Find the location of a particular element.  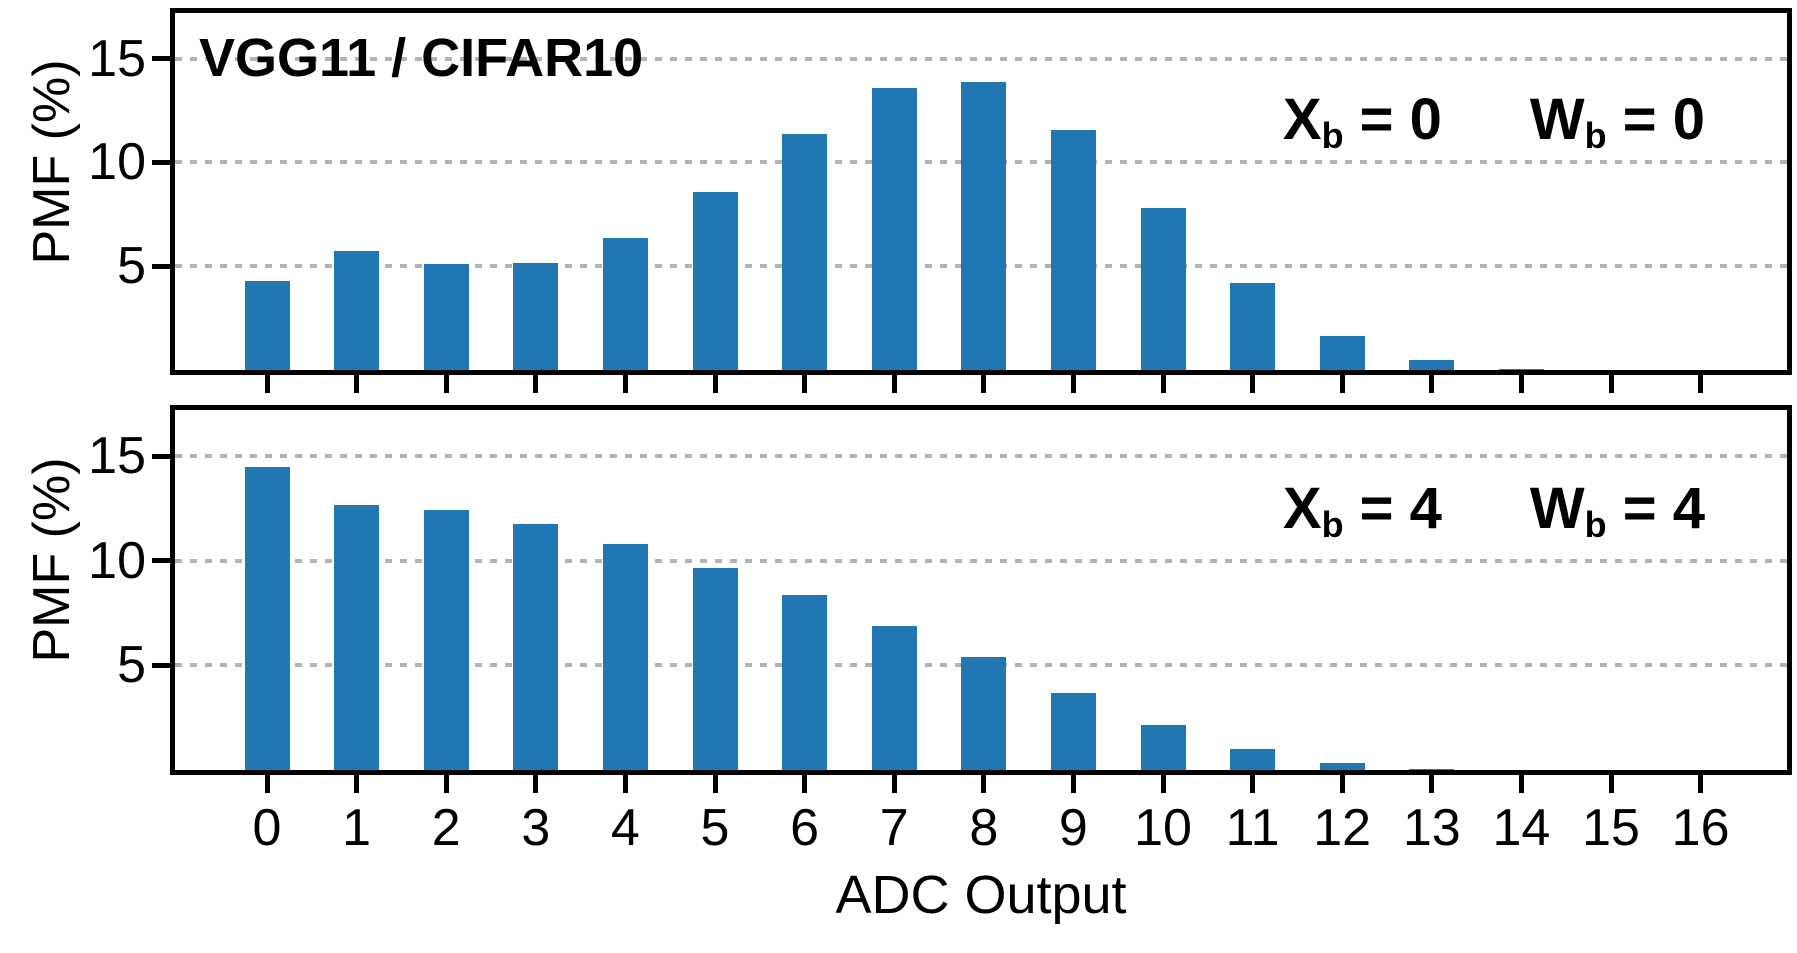

bar-adc-4-bottom is located at coordinates (625, 656).